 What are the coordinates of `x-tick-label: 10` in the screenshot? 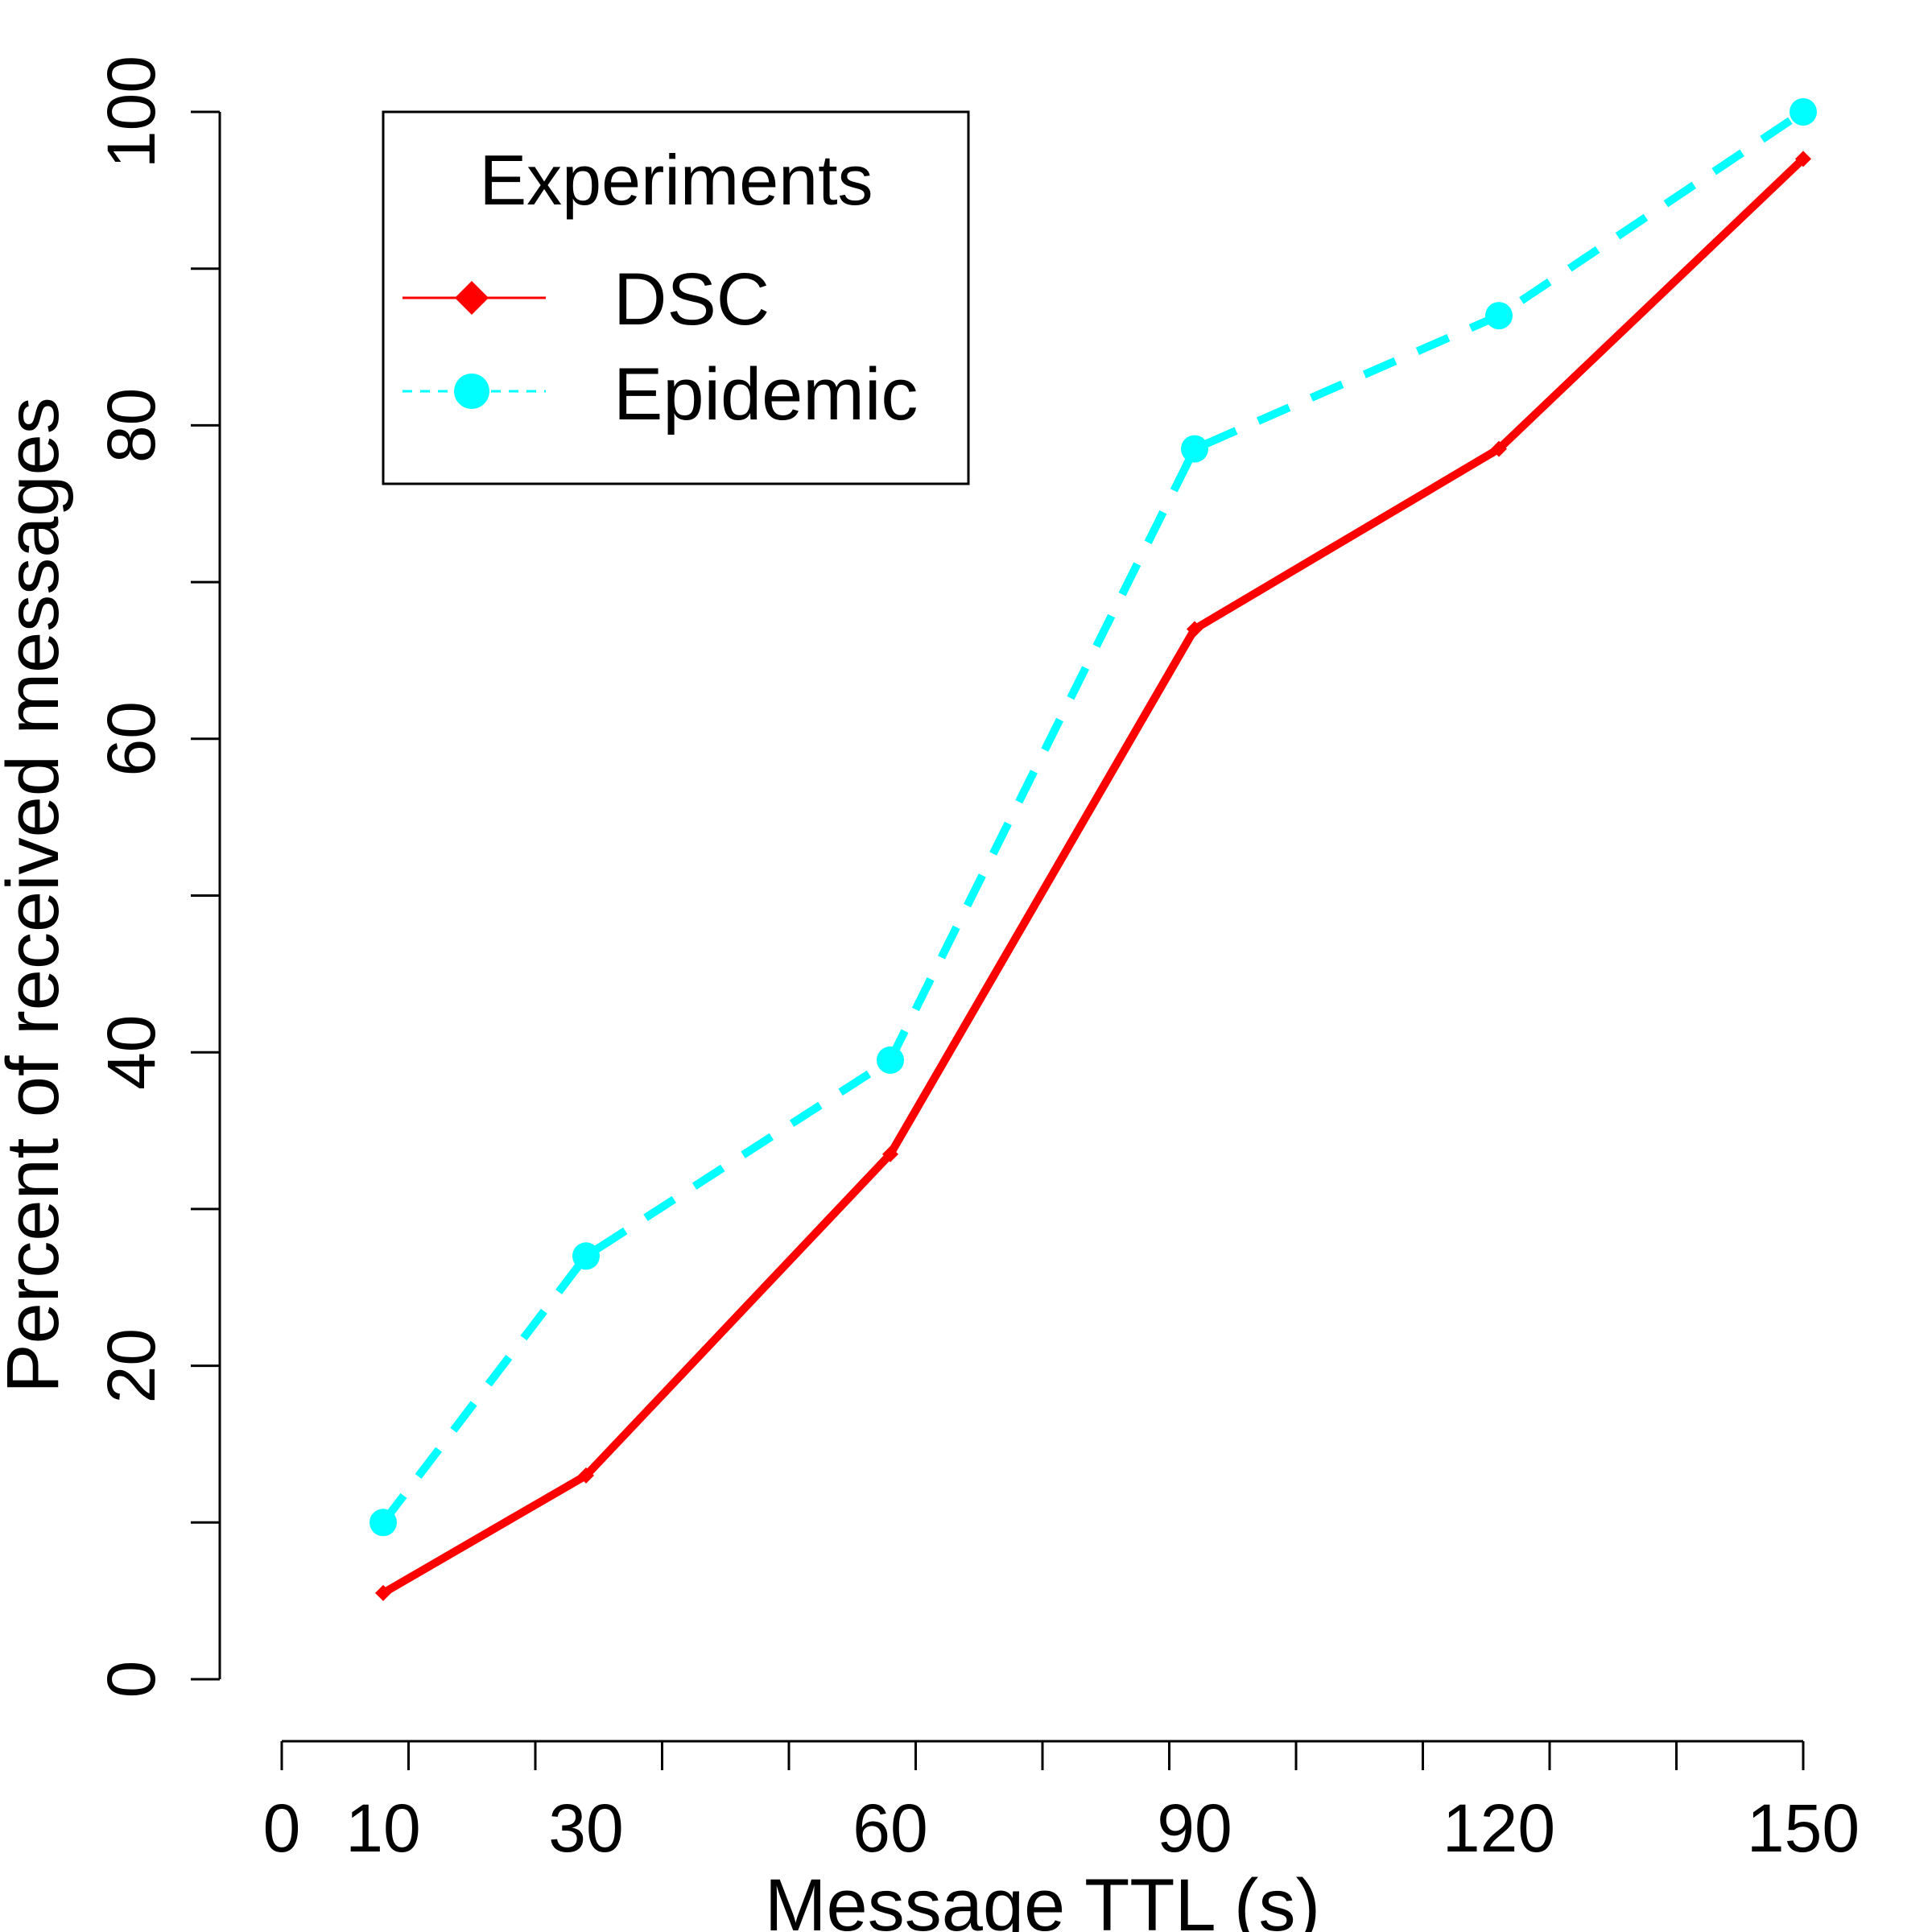 It's located at (382, 1828).